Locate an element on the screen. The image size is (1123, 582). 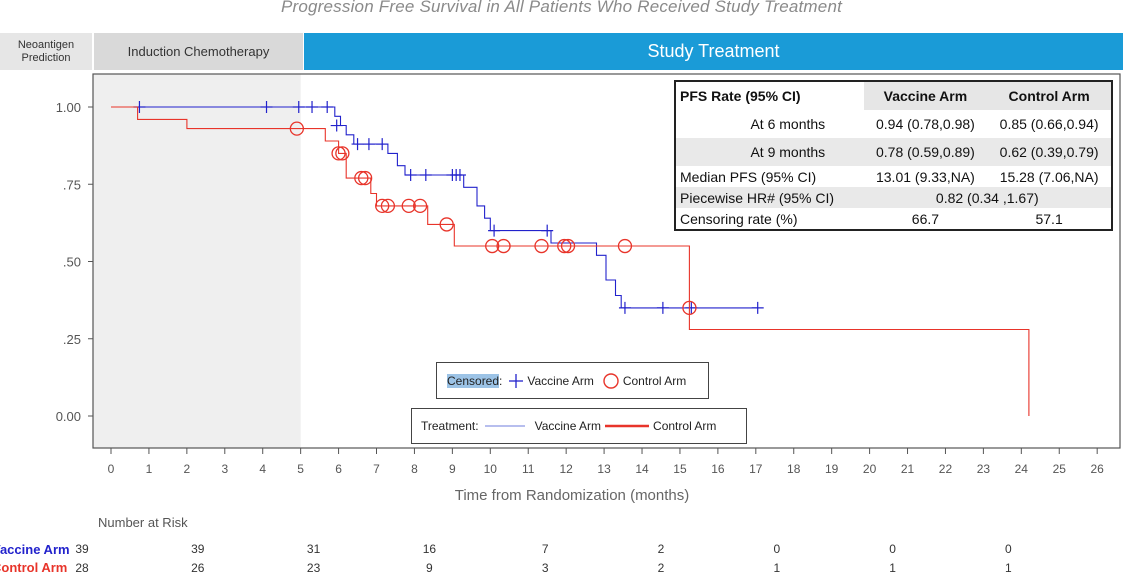
x-tick-label: 26 is located at coordinates (1098, 469).